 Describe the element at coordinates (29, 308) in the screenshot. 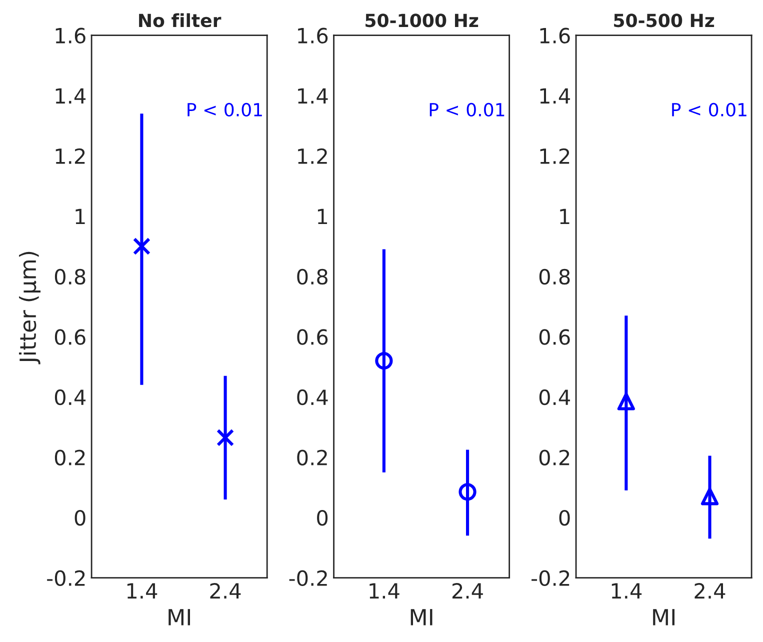

I see `y-axis-title: Jitter (μm)` at that location.